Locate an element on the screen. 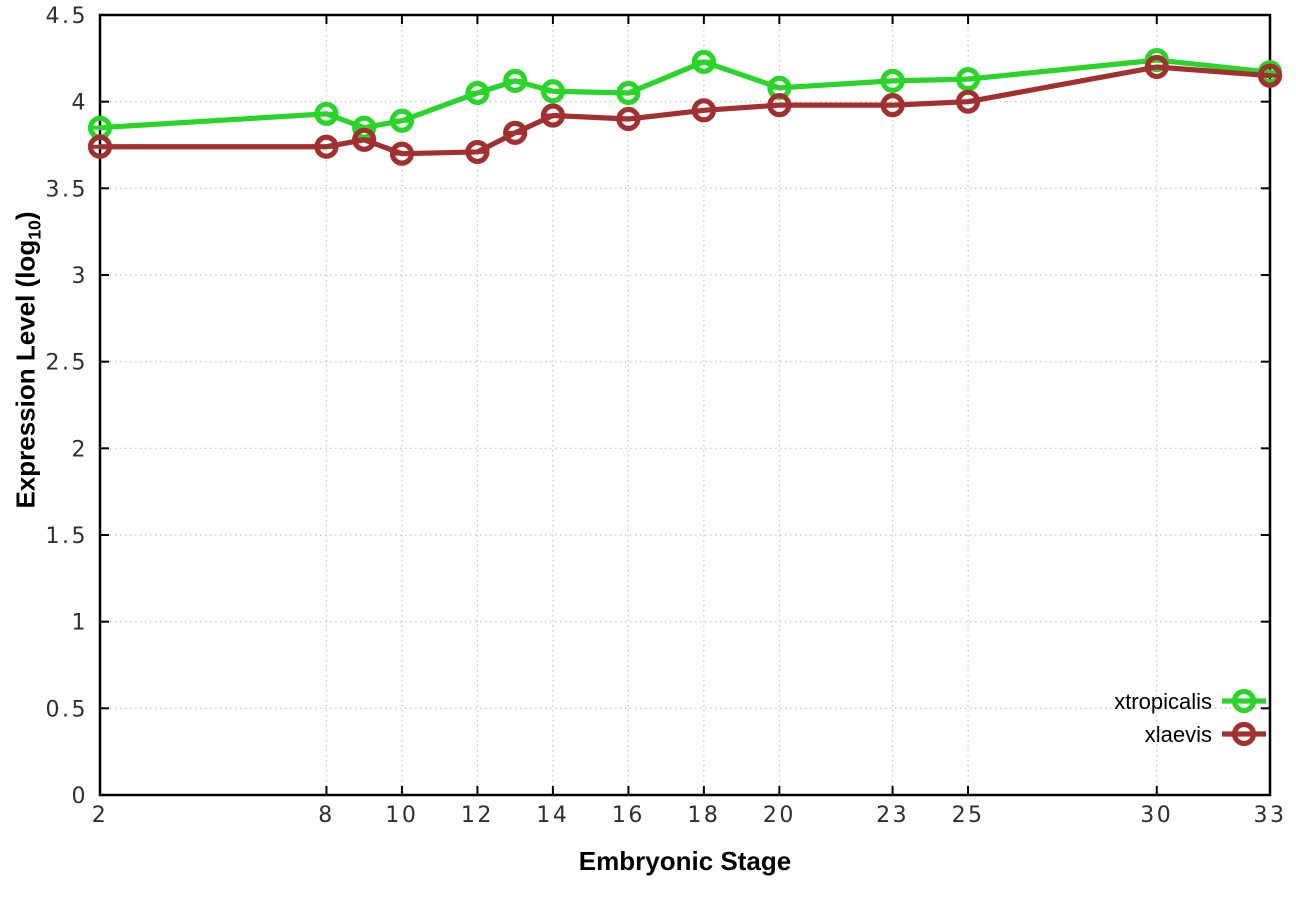 The width and height of the screenshot is (1296, 907). y-axis-title-text: Expression Level (log is located at coordinates (25, 374).